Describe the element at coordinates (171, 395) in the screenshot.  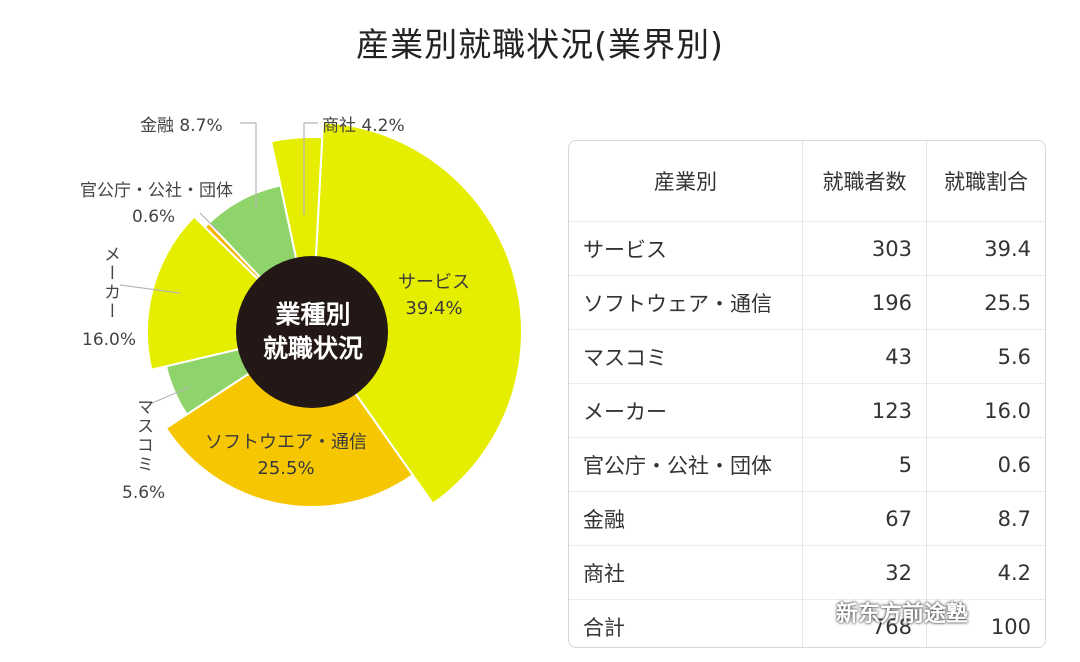
I see `leader-masukomi` at that location.